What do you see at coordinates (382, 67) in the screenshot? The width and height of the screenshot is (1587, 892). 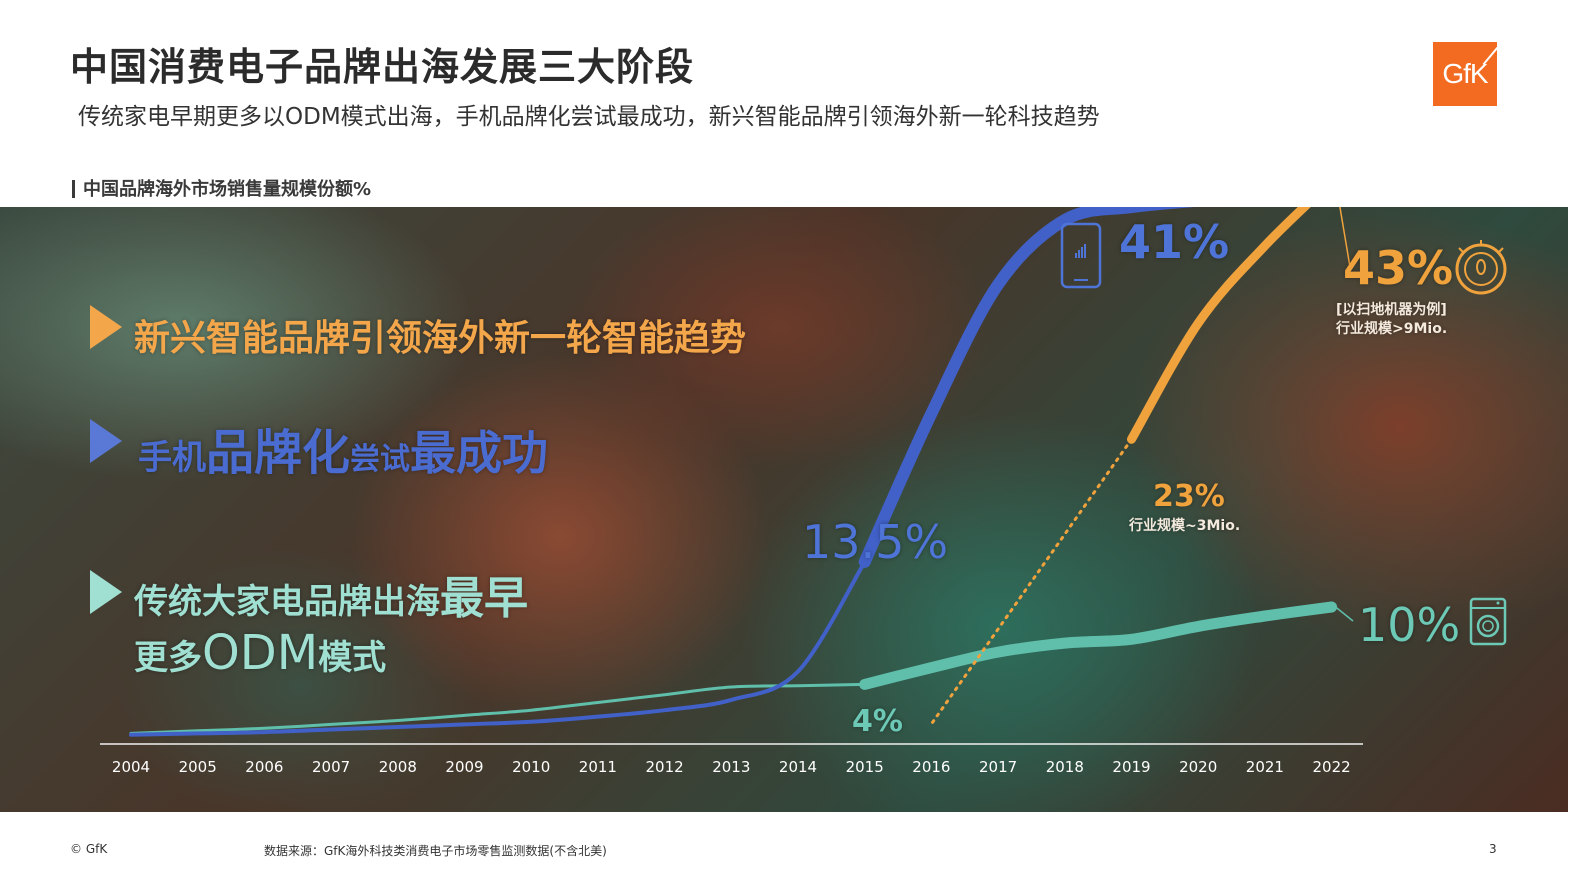 I see `page-title: 中国消费电子品牌出海发展三大阶段` at bounding box center [382, 67].